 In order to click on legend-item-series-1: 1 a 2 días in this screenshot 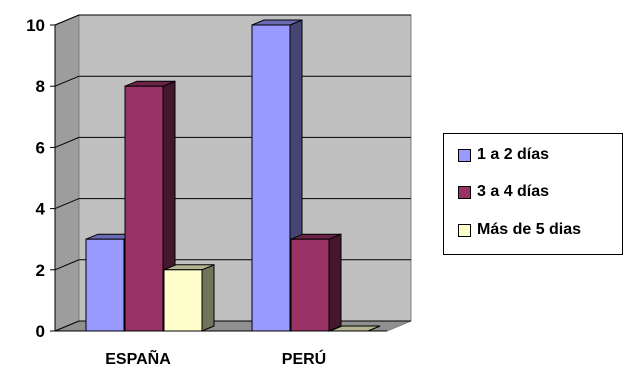, I will do `click(503, 155)`.